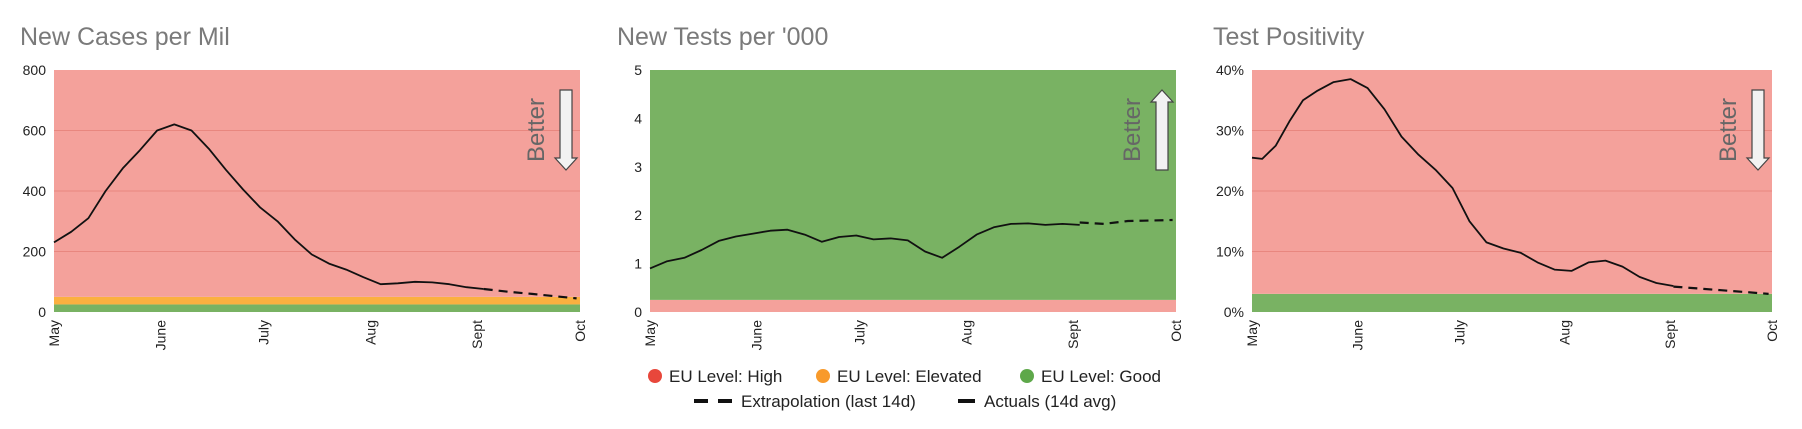 The height and width of the screenshot is (429, 1802). Describe the element at coordinates (1101, 376) in the screenshot. I see `legend-label: EU Level: Good` at that location.